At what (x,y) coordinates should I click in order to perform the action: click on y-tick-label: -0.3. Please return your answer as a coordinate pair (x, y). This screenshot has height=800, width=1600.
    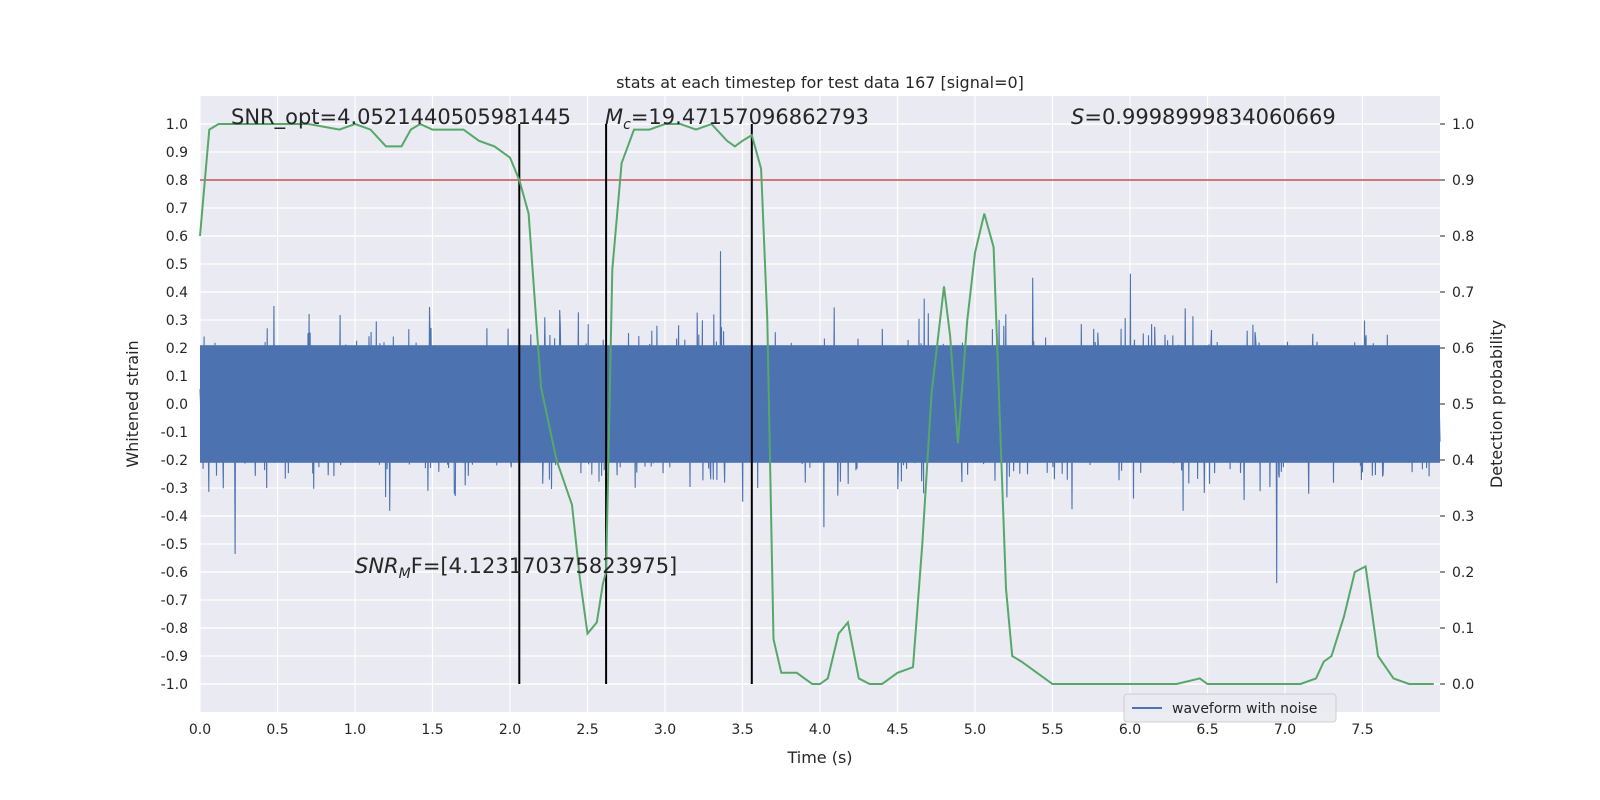
    Looking at the image, I should click on (174, 489).